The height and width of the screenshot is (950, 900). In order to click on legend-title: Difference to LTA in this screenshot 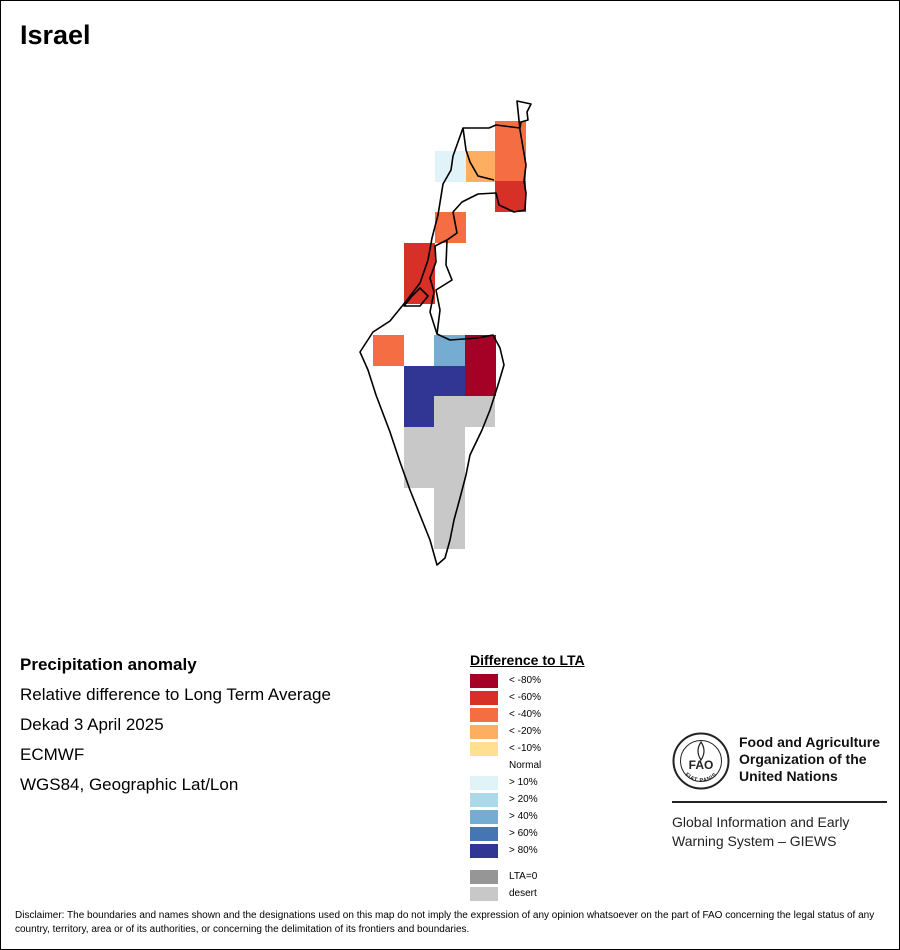, I will do `click(527, 660)`.